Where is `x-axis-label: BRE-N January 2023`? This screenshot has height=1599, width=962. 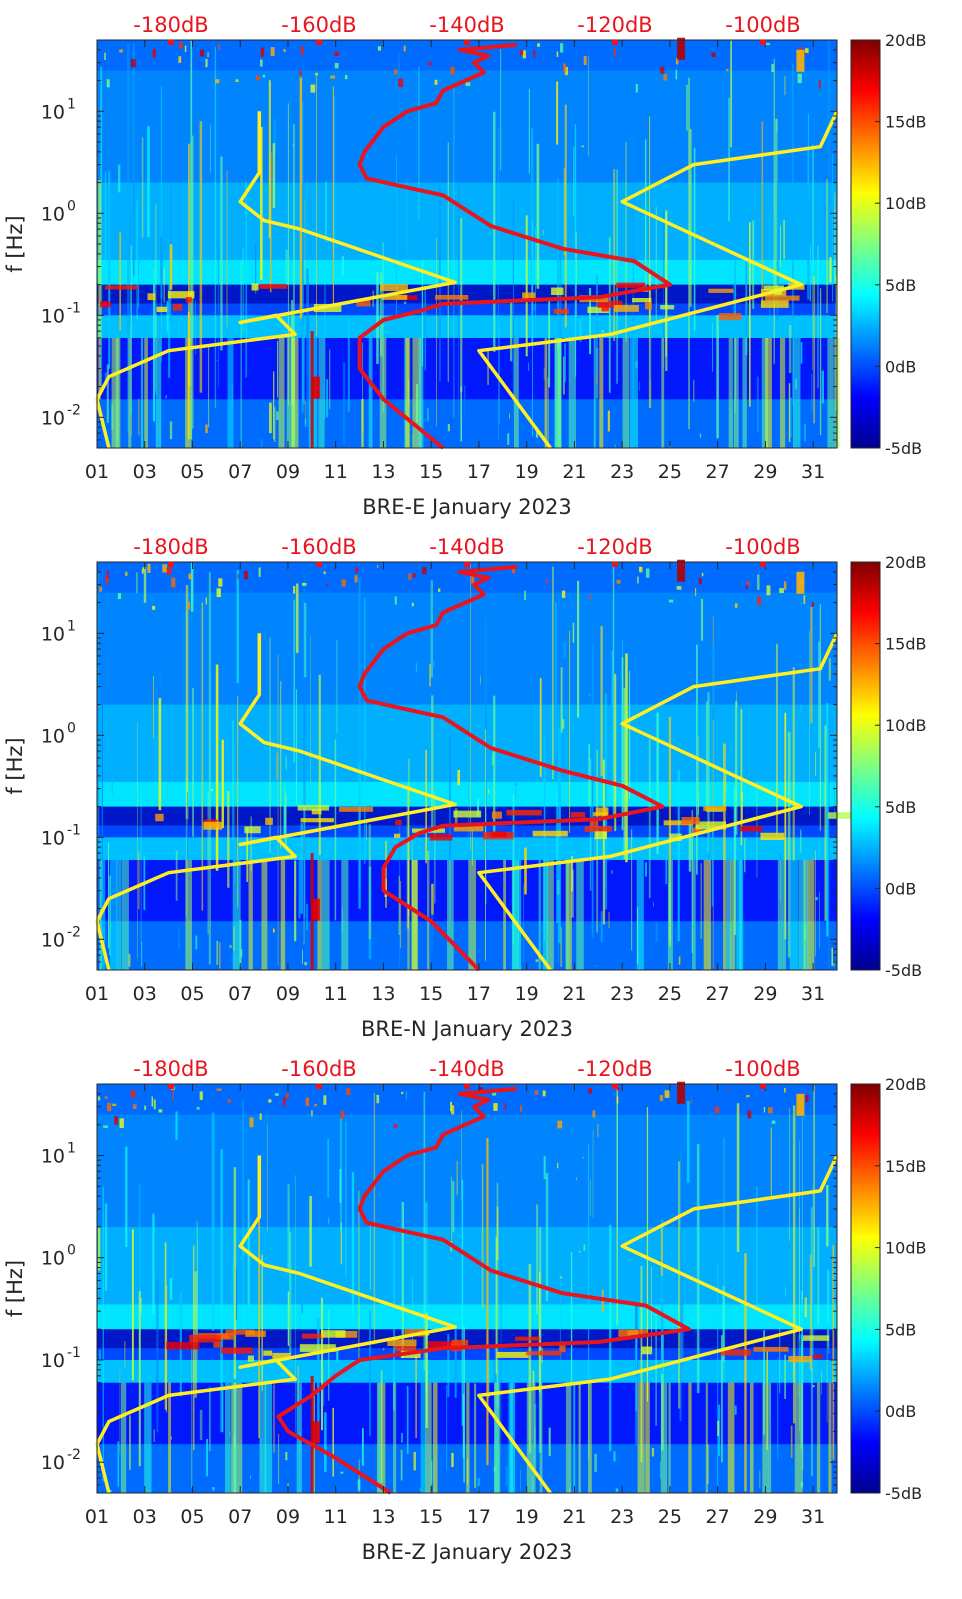
x-axis-label: BRE-N January 2023 is located at coordinates (467, 1029).